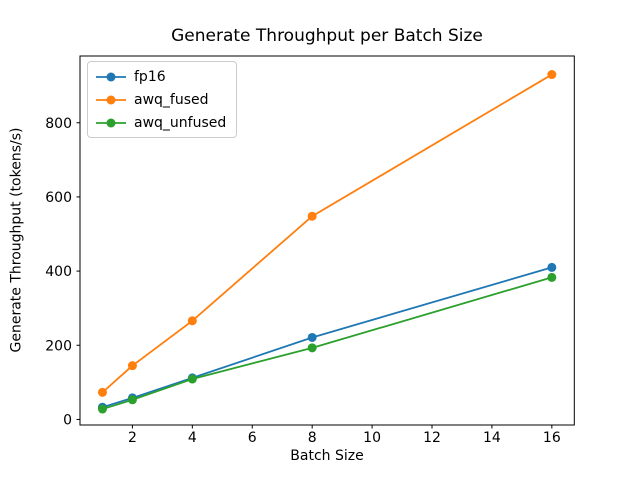  What do you see at coordinates (180, 122) in the screenshot?
I see `legend-label-awq-unfused: awq_unfused` at bounding box center [180, 122].